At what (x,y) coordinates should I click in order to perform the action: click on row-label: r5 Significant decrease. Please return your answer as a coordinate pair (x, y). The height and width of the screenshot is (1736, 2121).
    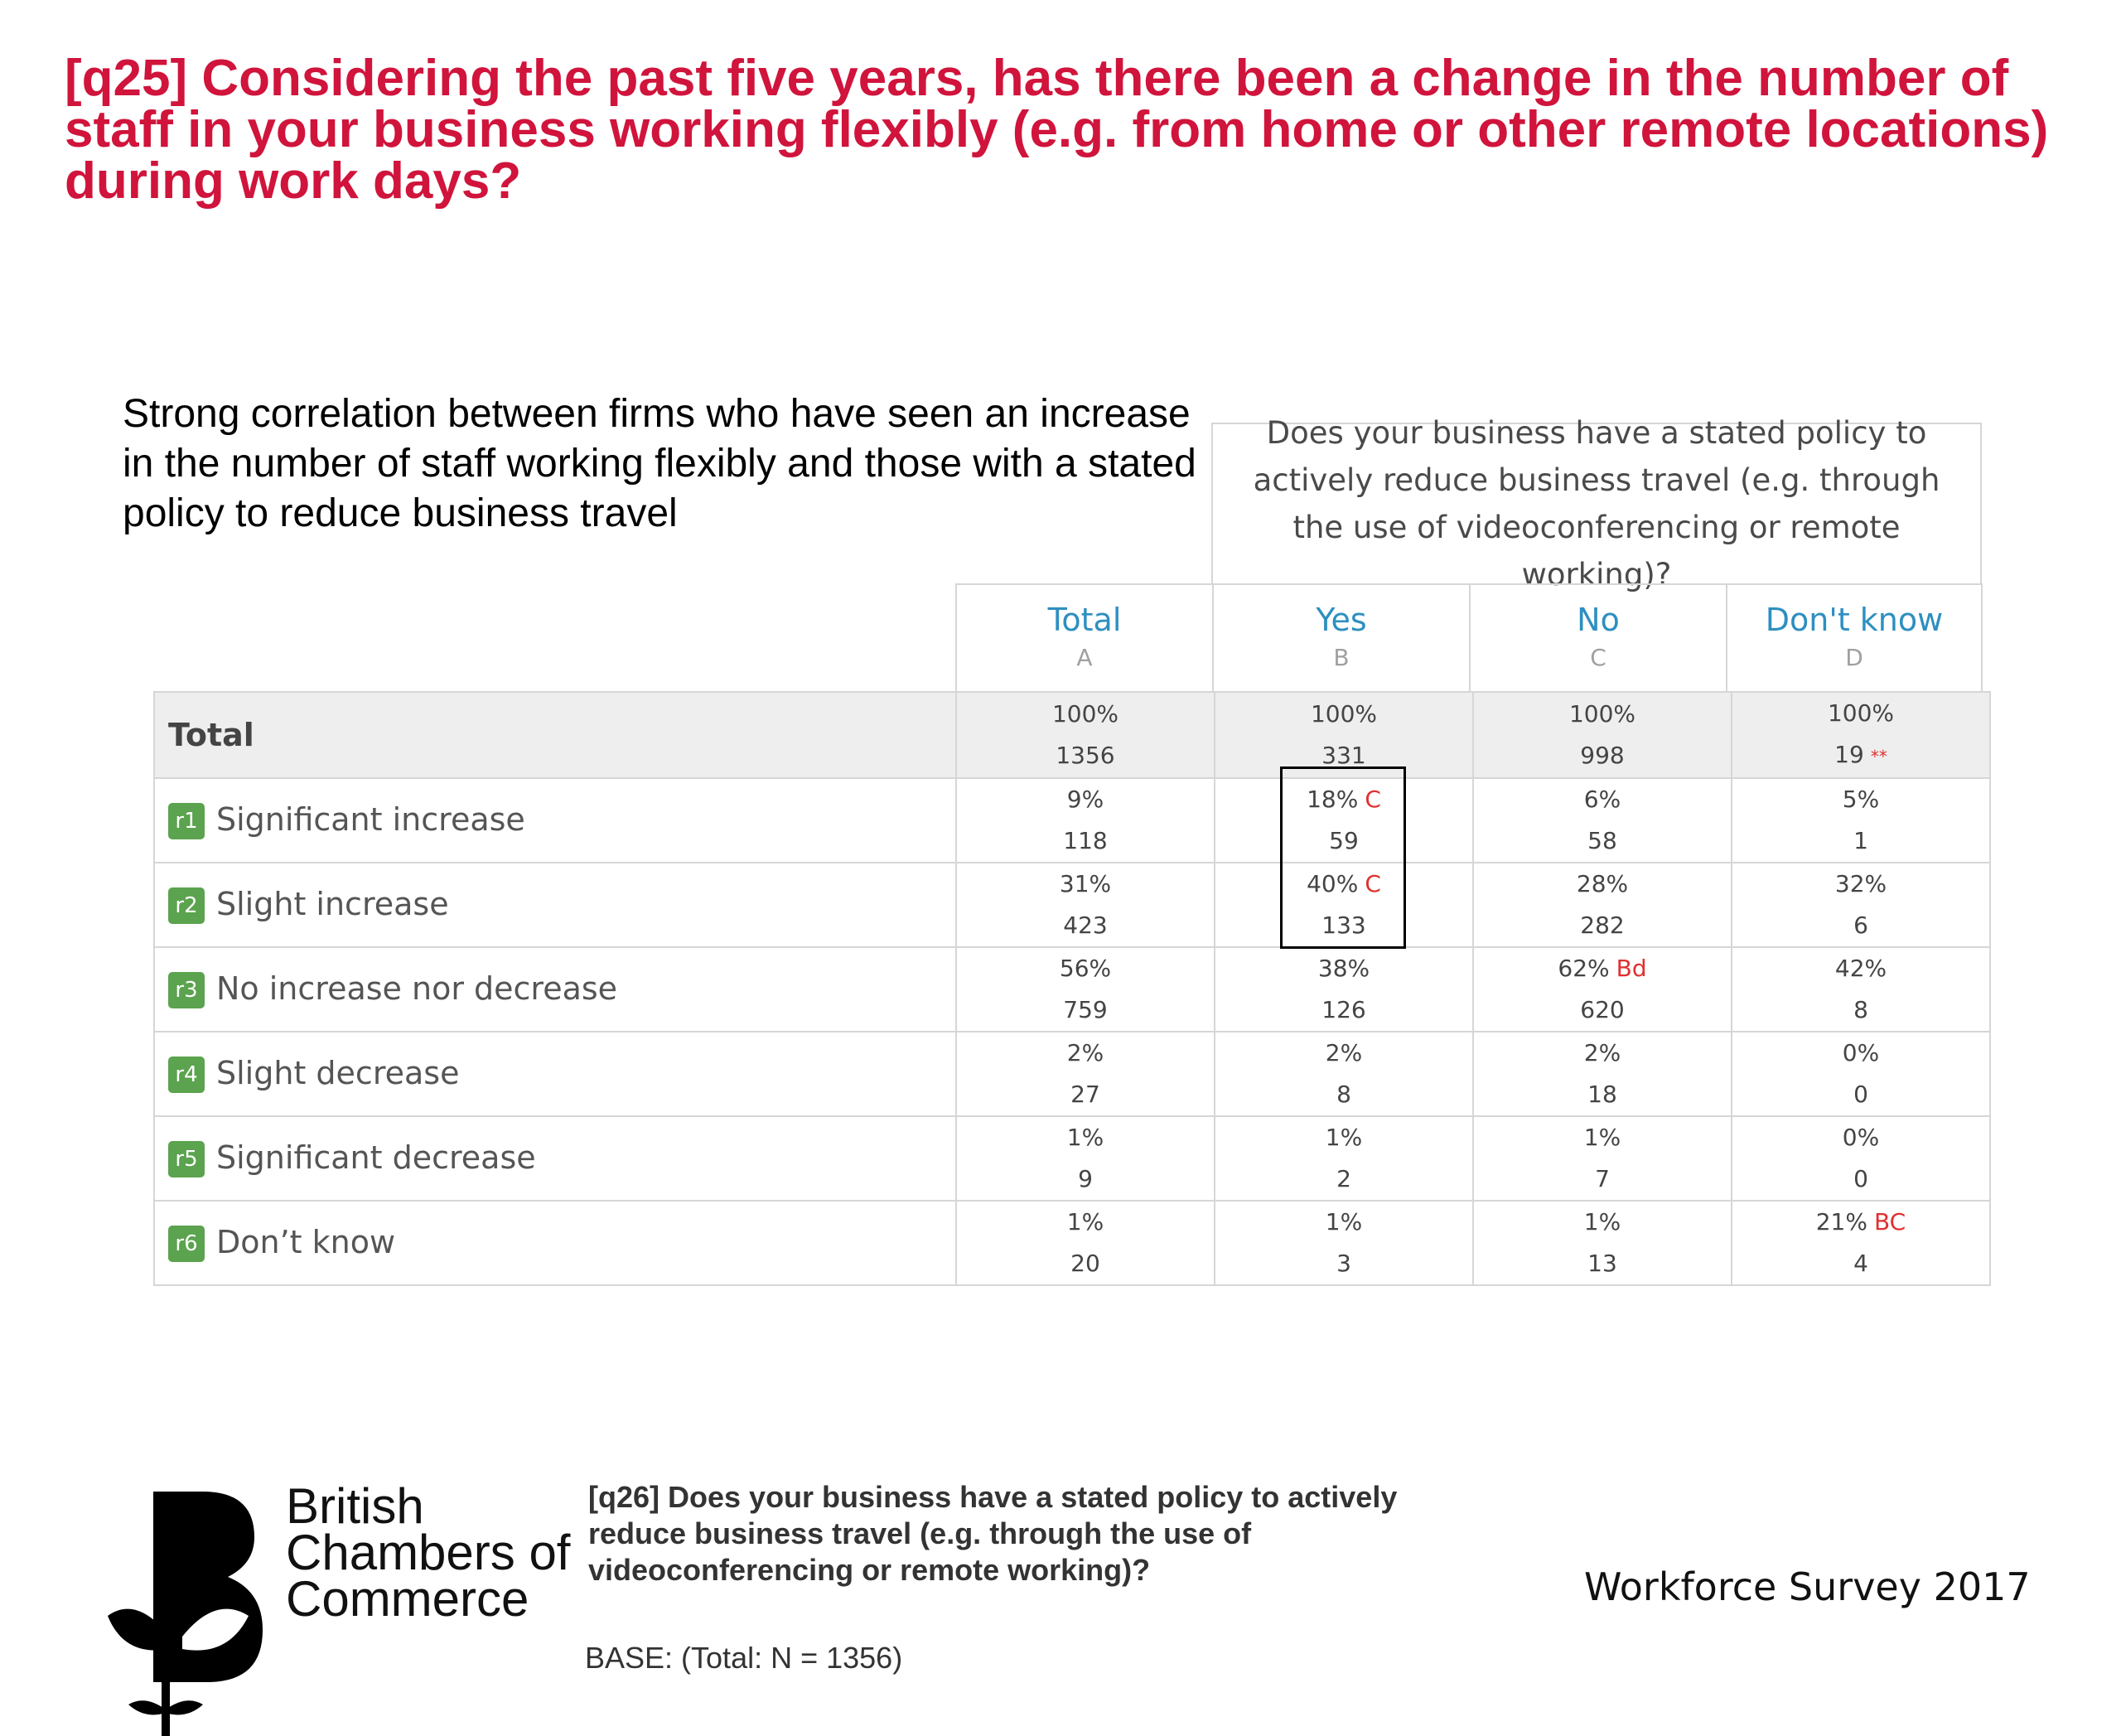
    Looking at the image, I should click on (555, 1158).